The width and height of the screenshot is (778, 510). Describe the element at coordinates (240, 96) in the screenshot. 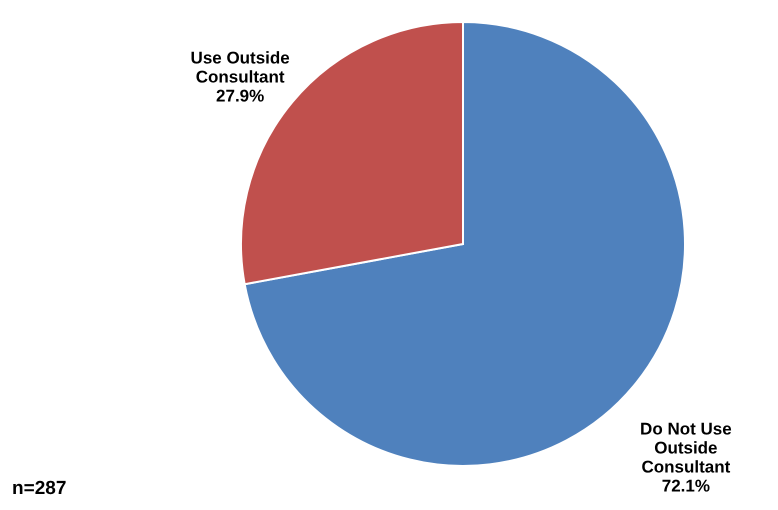

I see `data-label: 27.9%` at that location.